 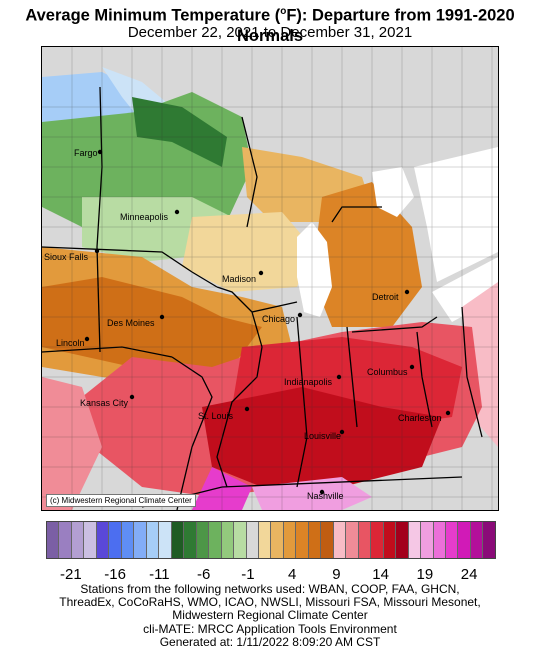 I want to click on color-legend, so click(x=271, y=540).